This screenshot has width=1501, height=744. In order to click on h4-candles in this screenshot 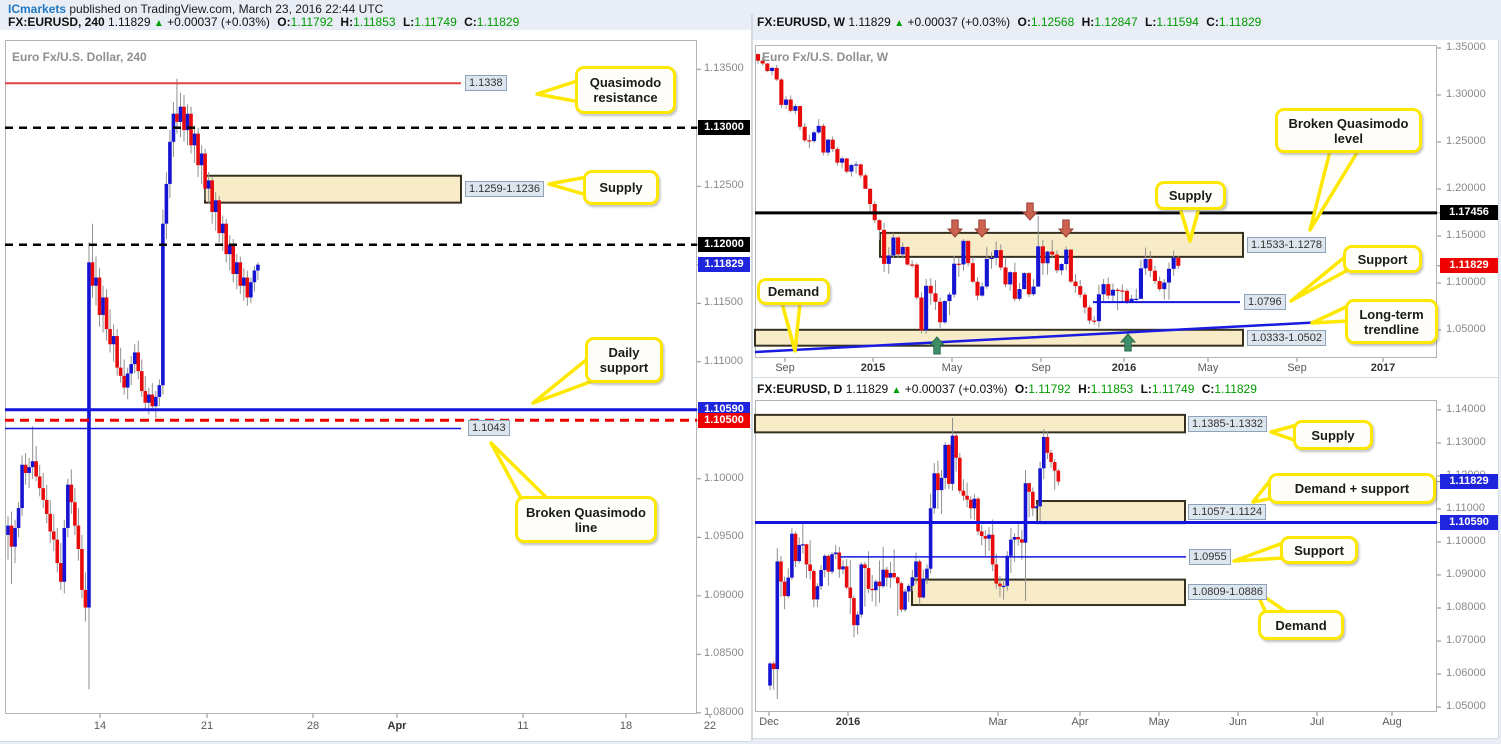, I will do `click(133, 384)`.